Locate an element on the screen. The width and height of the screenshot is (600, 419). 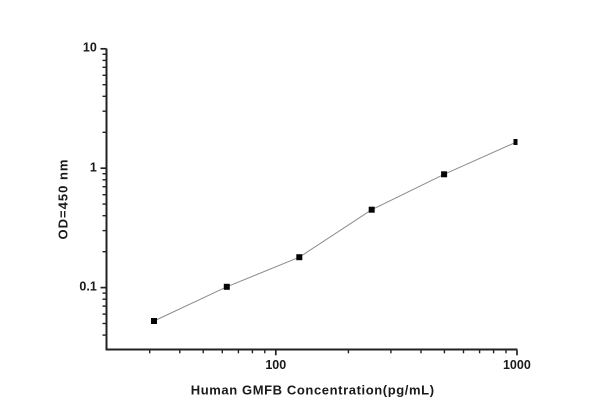
svg-text: 100 is located at coordinates (275, 365).